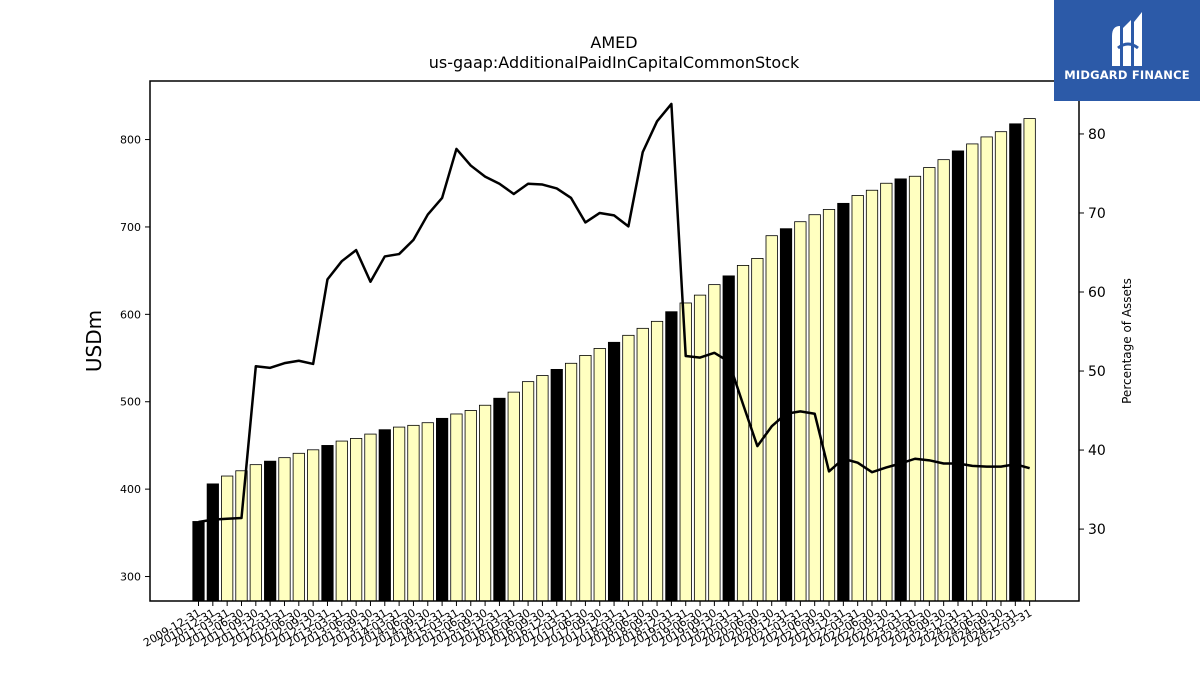 This screenshot has width=1200, height=675. Describe the element at coordinates (1097, 135) in the screenshot. I see `y2-tick-label: 80` at that location.